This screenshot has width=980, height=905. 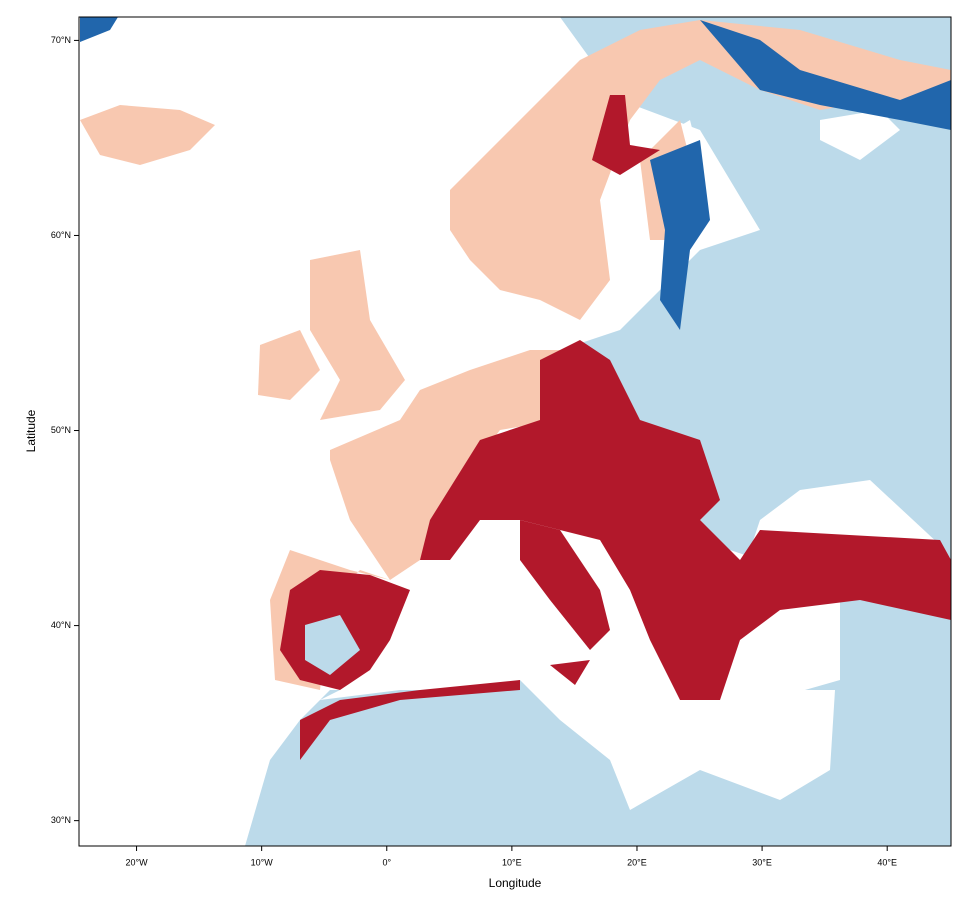 What do you see at coordinates (61, 430) in the screenshot?
I see `y-tick-label: 50°N` at bounding box center [61, 430].